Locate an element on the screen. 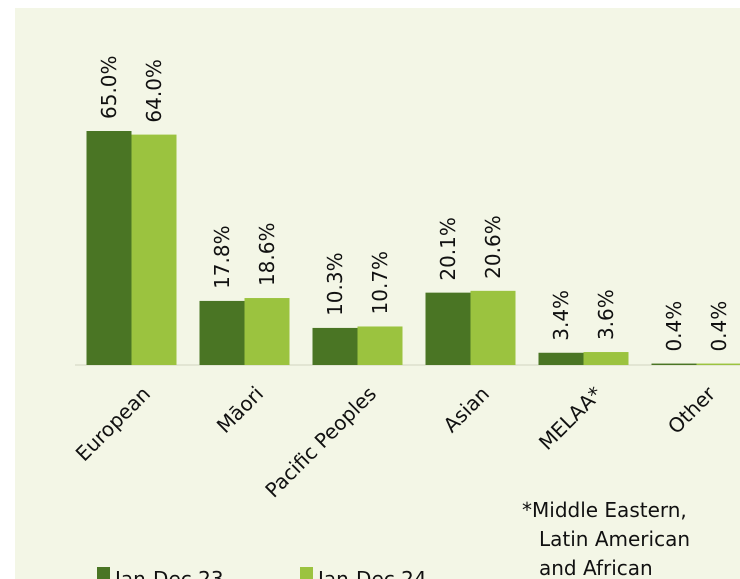  footnote: *Middle Eastern, is located at coordinates (604, 510).